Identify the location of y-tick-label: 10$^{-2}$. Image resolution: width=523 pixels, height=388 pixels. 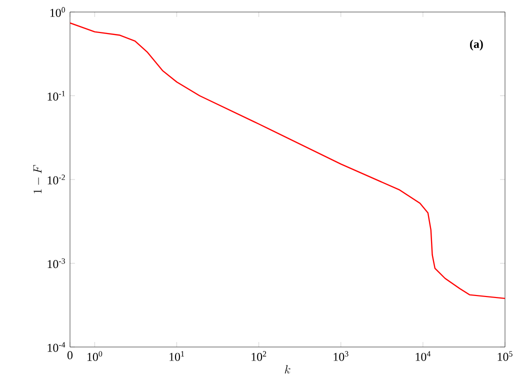
(56, 179).